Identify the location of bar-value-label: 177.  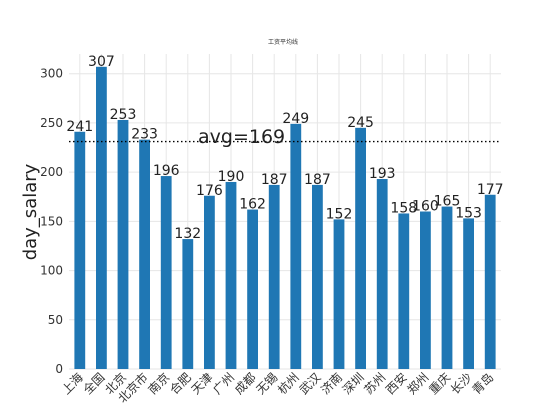
(490, 190).